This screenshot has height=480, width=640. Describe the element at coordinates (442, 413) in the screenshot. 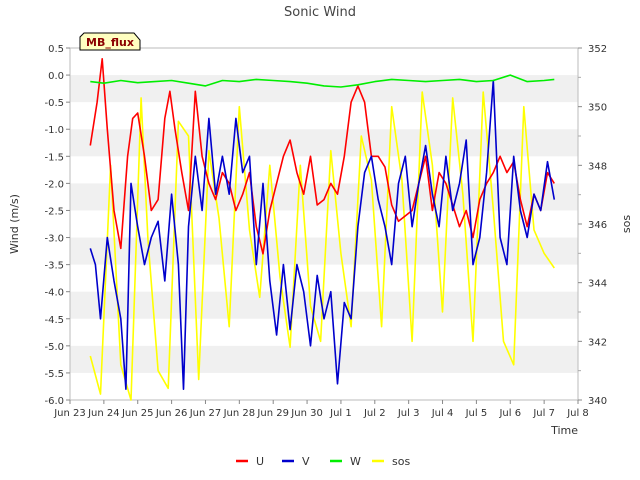

I see `x-tick-label: Jul 4` at that location.